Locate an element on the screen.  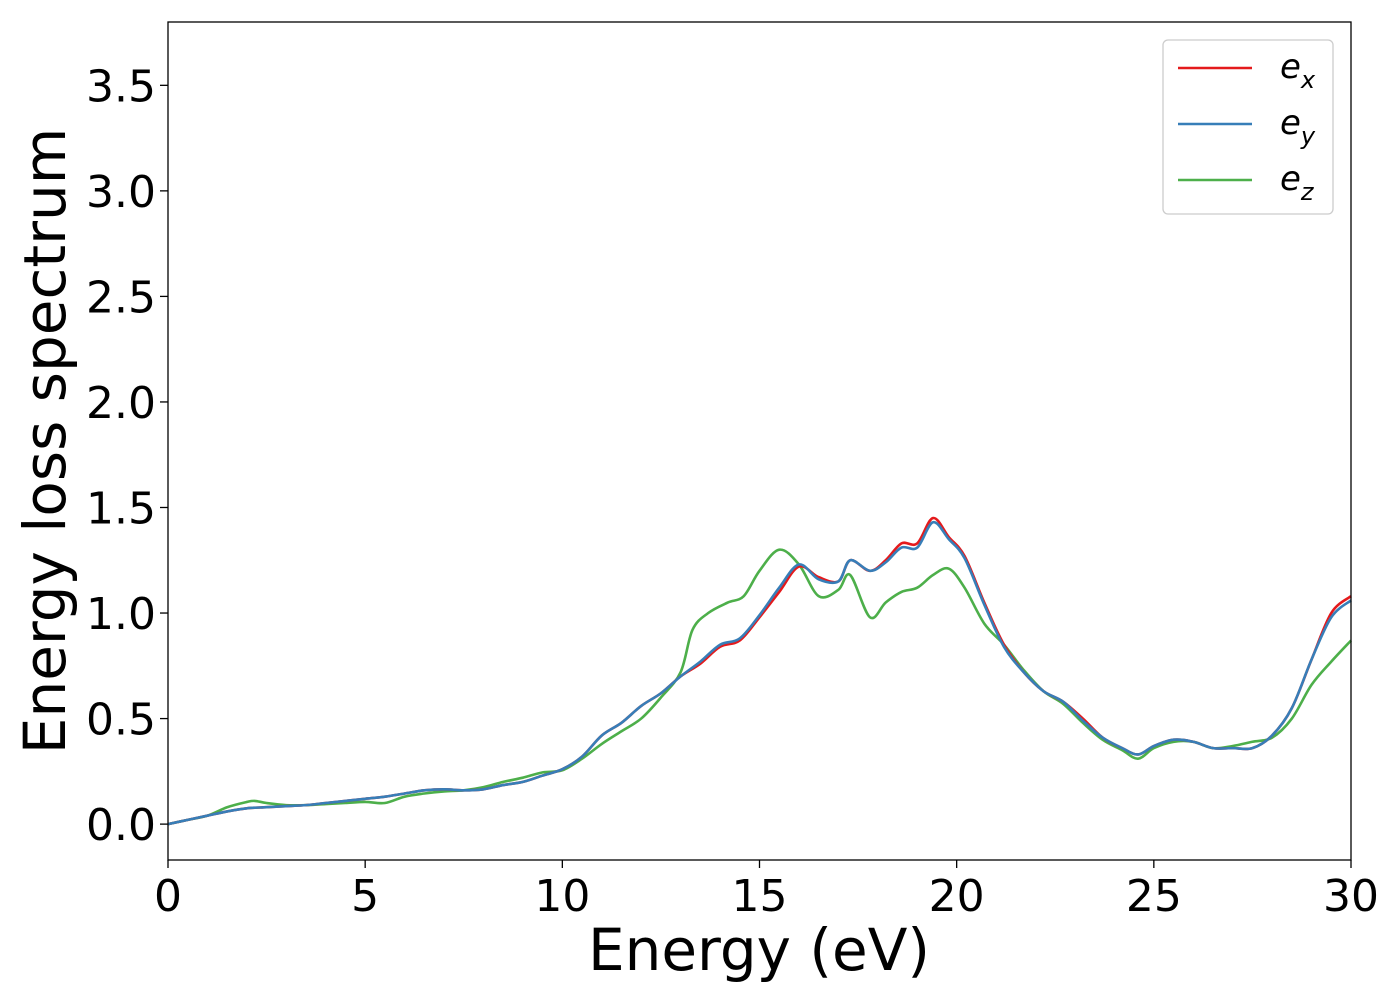
x-tick-label: 30 is located at coordinates (1351, 896).